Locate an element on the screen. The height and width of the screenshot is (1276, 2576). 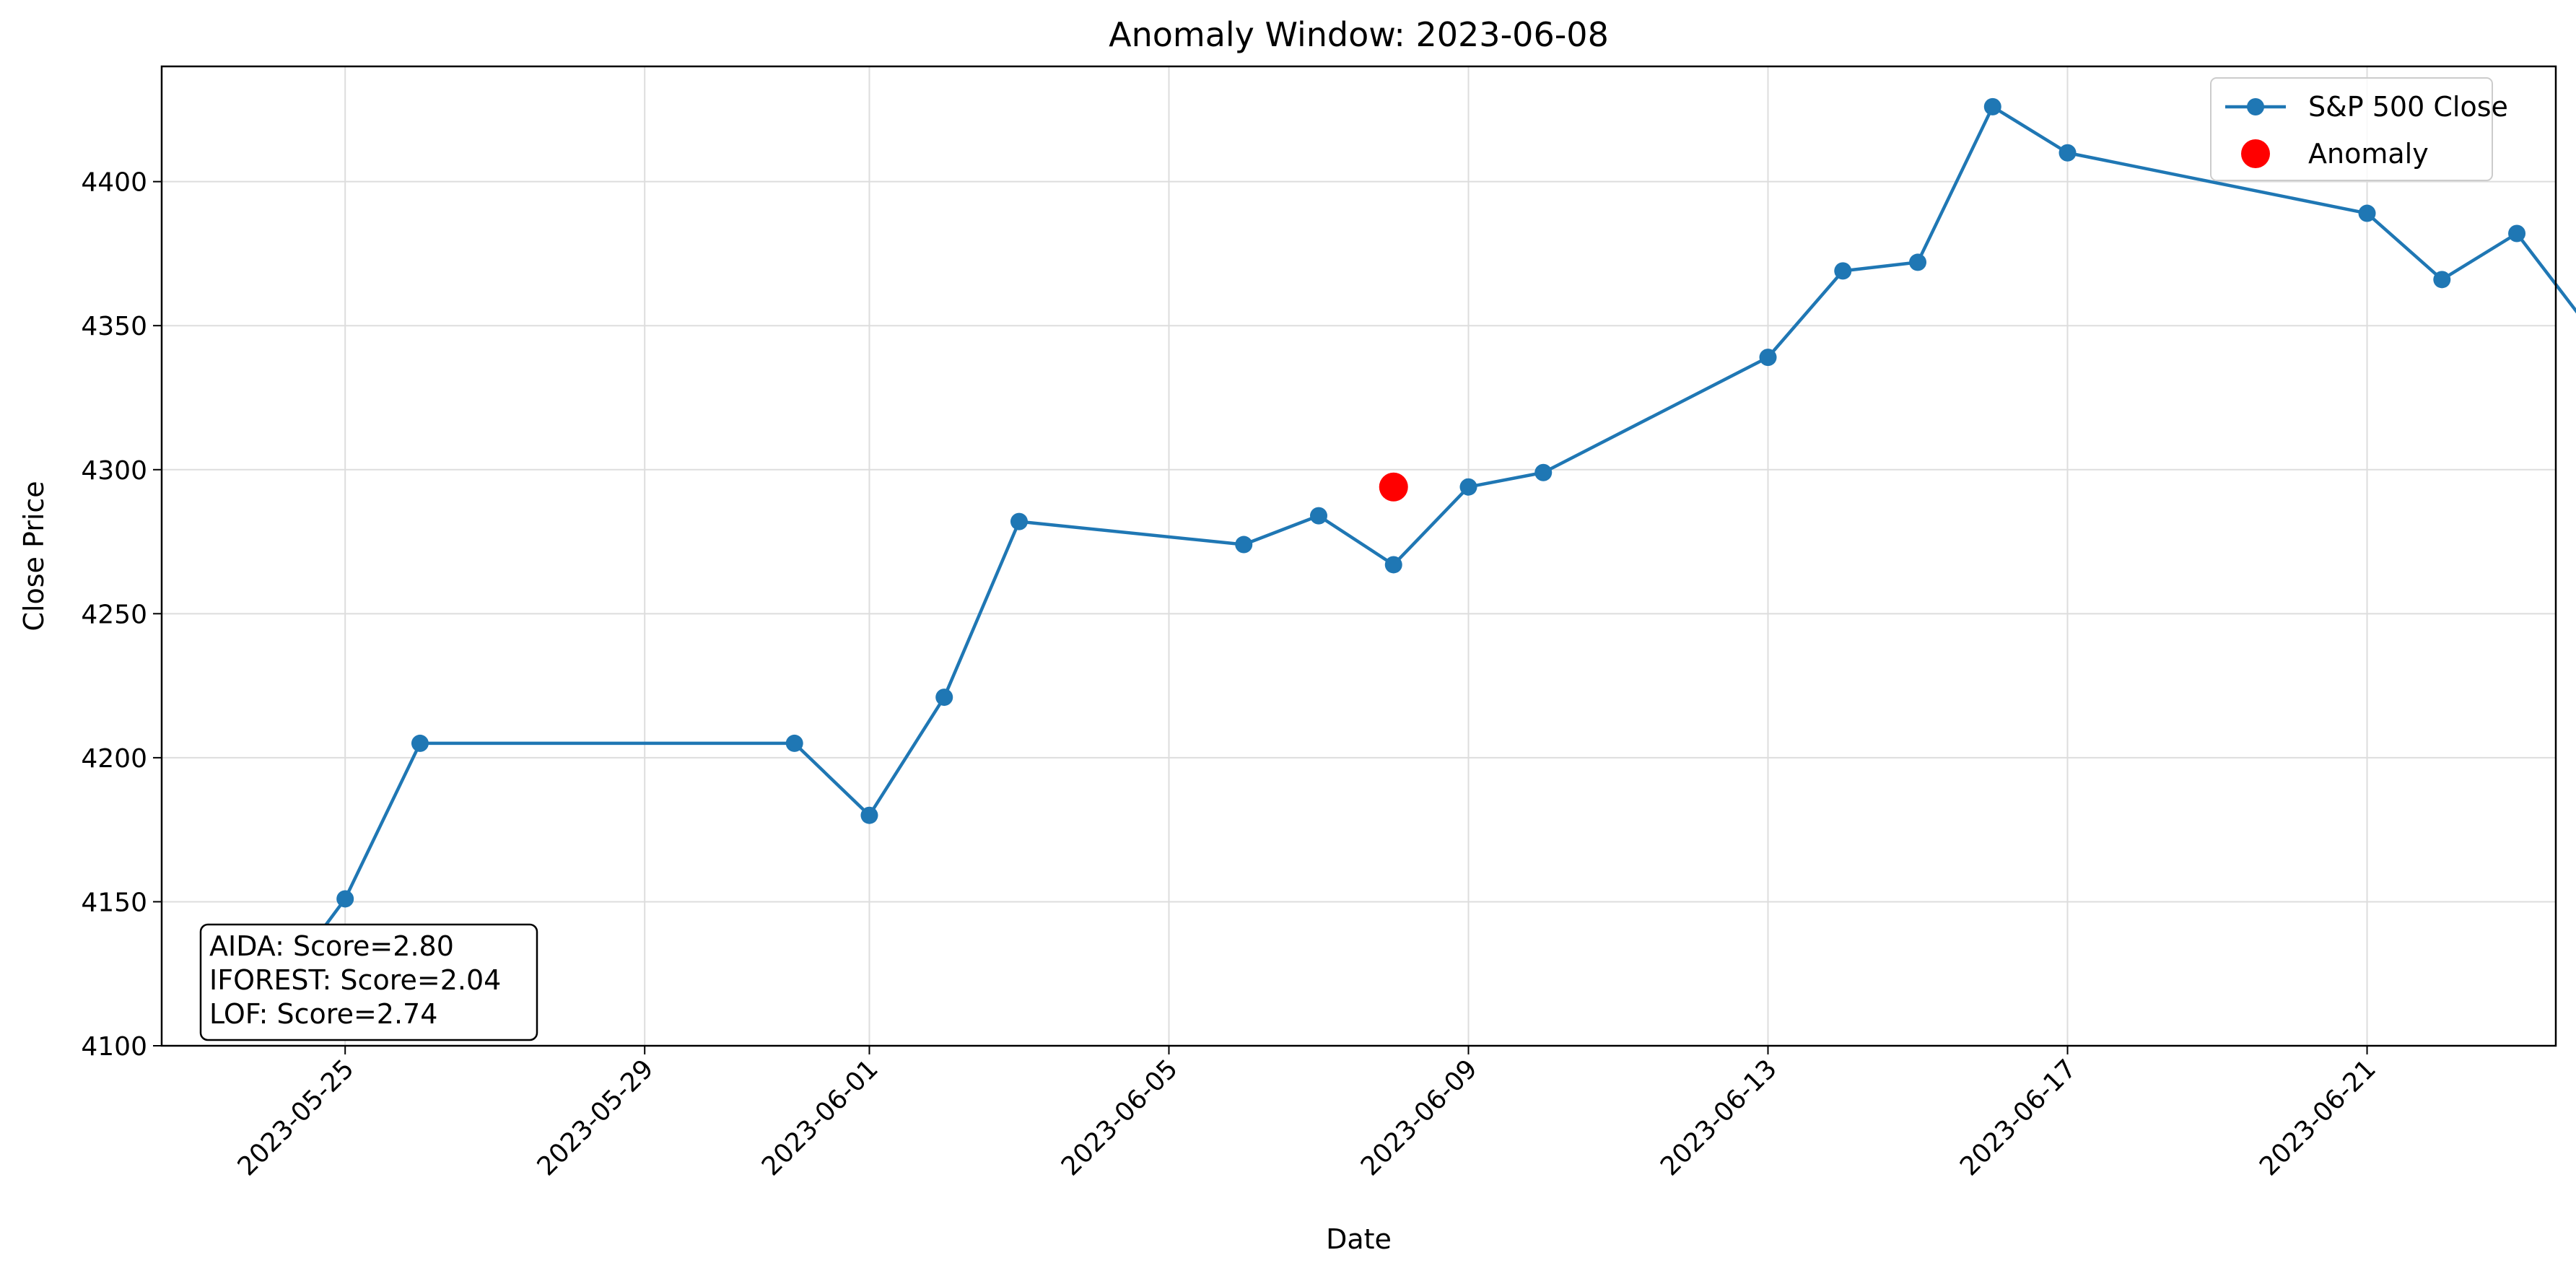
legend-box is located at coordinates (2351, 129).